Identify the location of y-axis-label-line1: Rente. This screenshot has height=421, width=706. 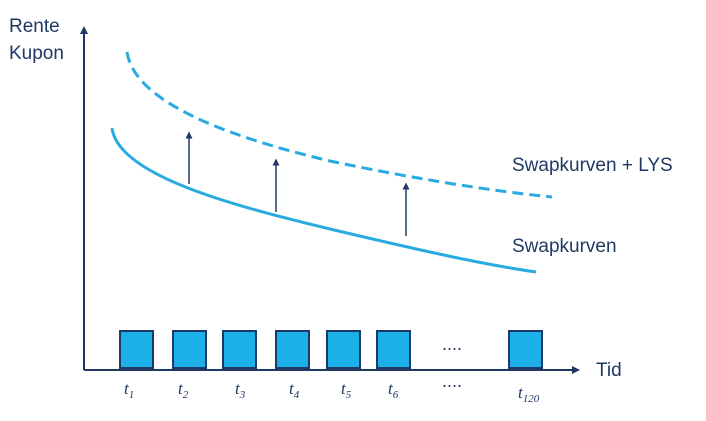
(34, 26).